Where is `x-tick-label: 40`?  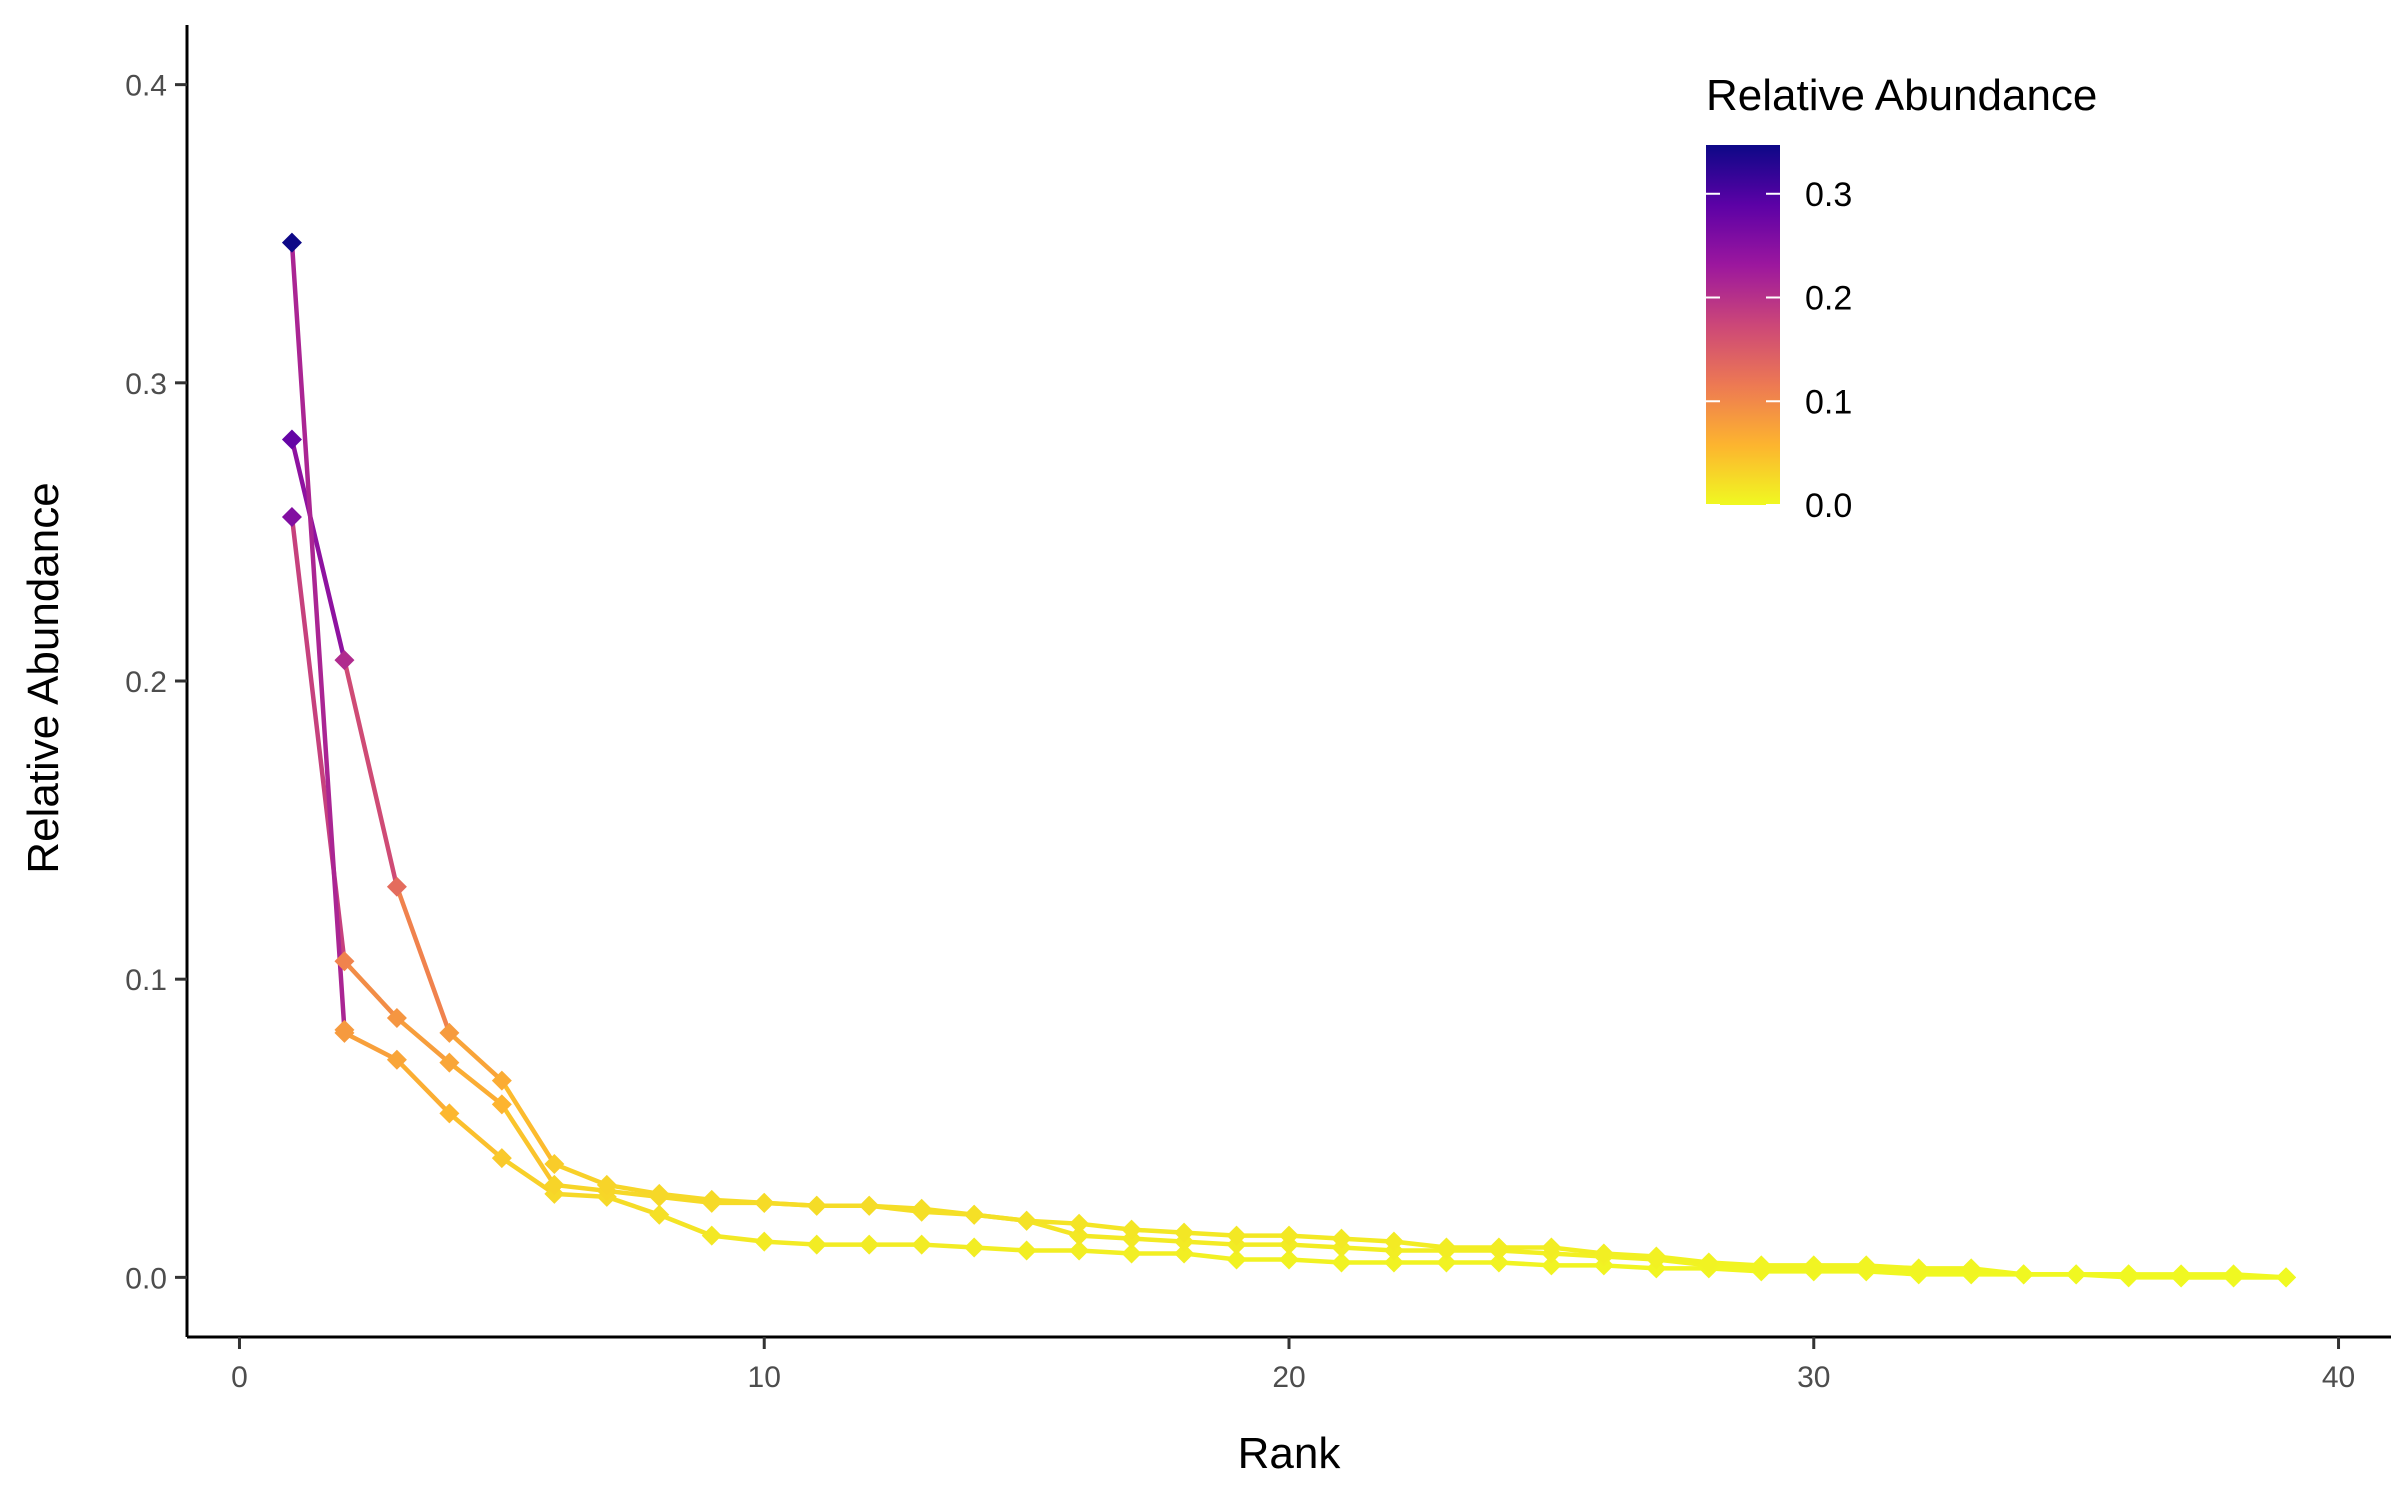 x-tick-label: 40 is located at coordinates (2338, 1377).